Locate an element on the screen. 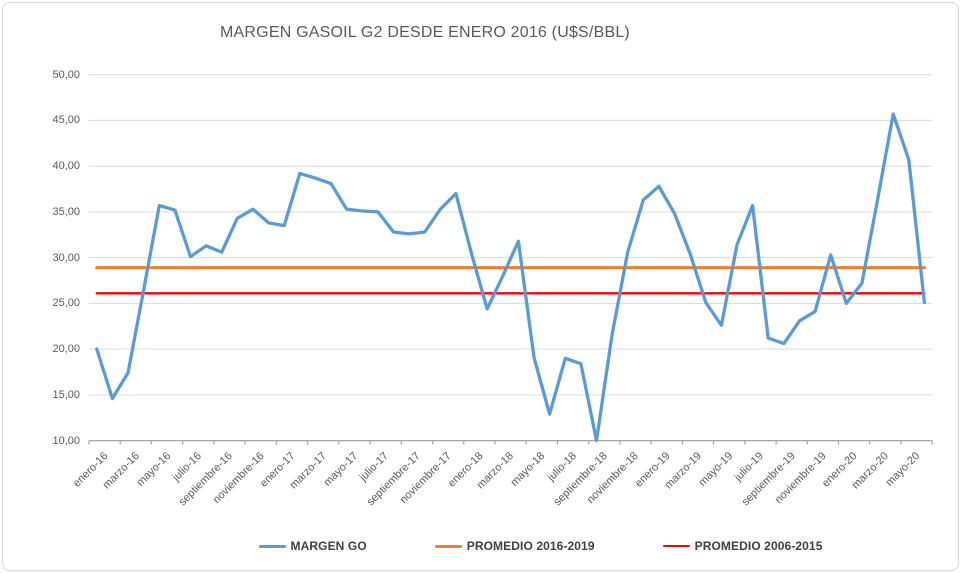  legend-line-sample-promedio-2016-2019 is located at coordinates (448, 546).